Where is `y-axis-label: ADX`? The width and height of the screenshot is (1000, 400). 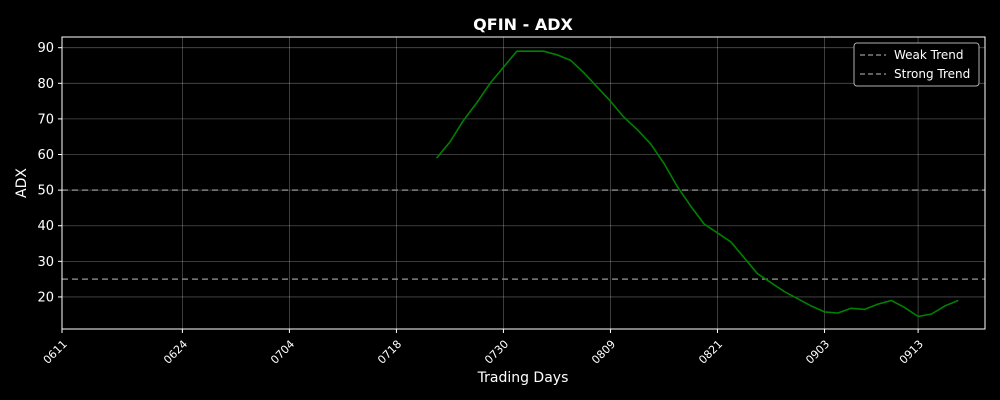 y-axis-label: ADX is located at coordinates (22, 183).